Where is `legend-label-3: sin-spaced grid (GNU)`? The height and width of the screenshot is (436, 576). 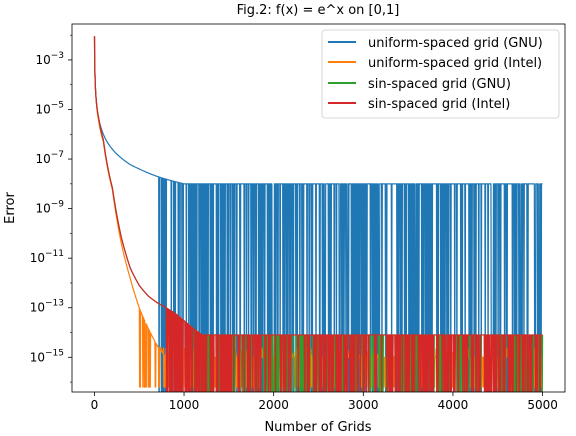
legend-label-3: sin-spaced grid (GNU) is located at coordinates (439, 84).